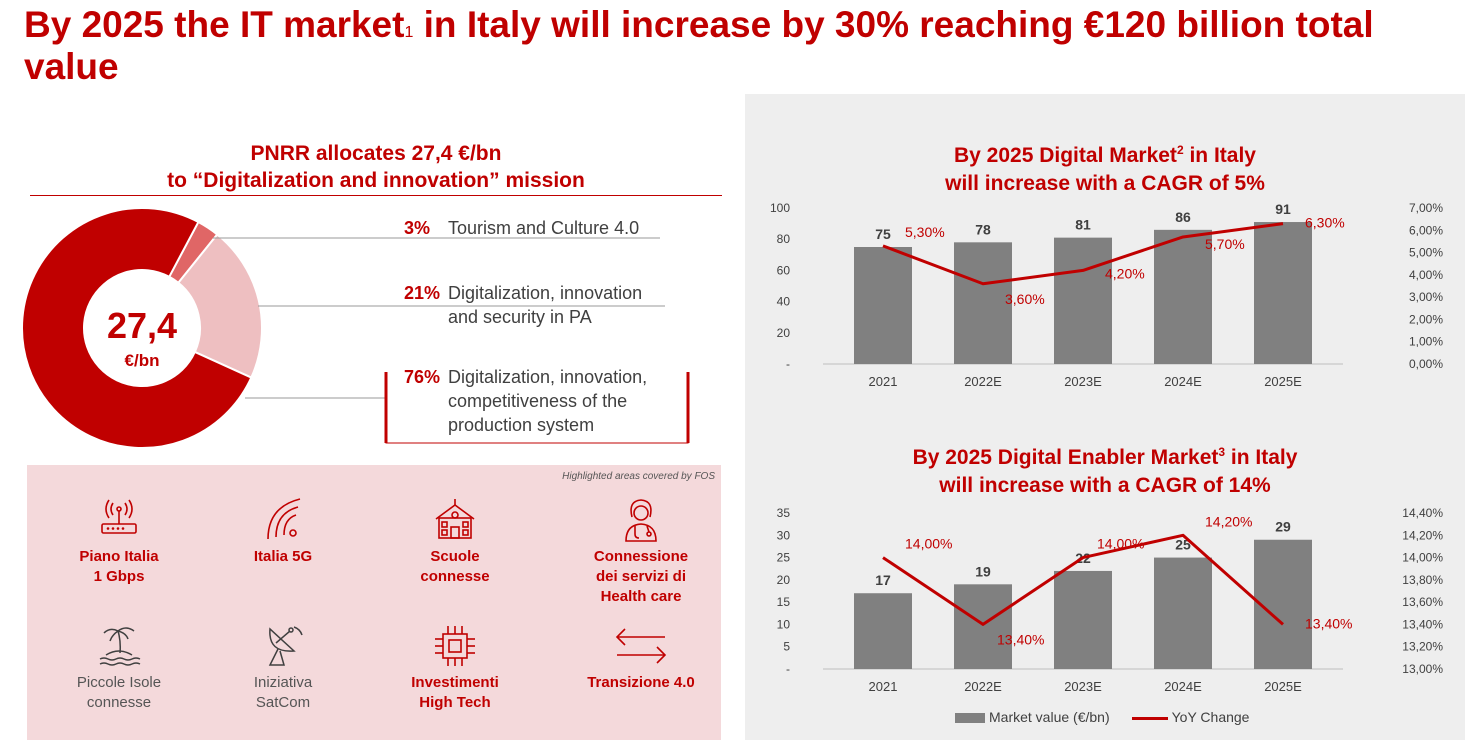 This screenshot has height=750, width=1474. I want to click on chart2-ytick: 20, so click(784, 580).